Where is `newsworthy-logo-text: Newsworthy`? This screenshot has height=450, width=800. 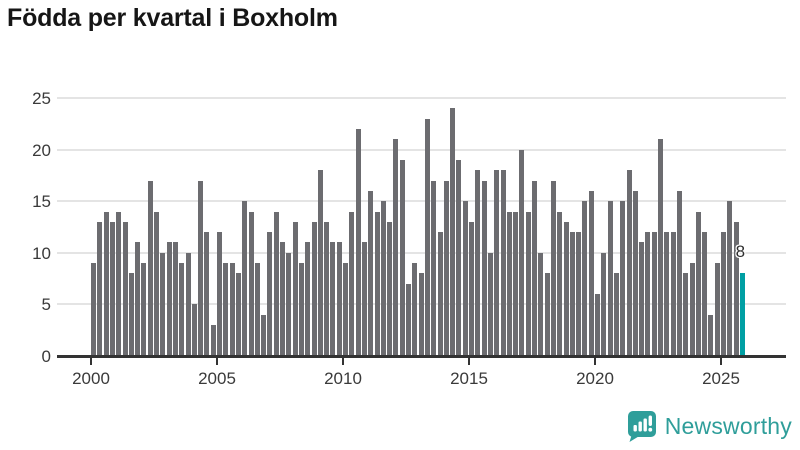 newsworthy-logo-text: Newsworthy is located at coordinates (728, 425).